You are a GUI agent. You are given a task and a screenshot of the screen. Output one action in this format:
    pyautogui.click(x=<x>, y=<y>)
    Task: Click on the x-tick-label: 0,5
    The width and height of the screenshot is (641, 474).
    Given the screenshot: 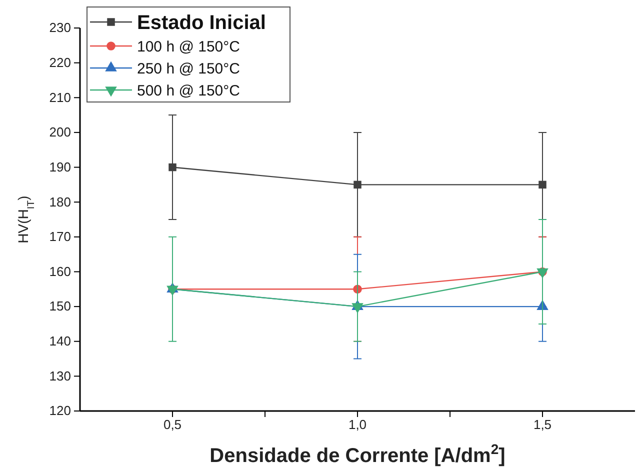 What is the action you would take?
    pyautogui.click(x=172, y=424)
    